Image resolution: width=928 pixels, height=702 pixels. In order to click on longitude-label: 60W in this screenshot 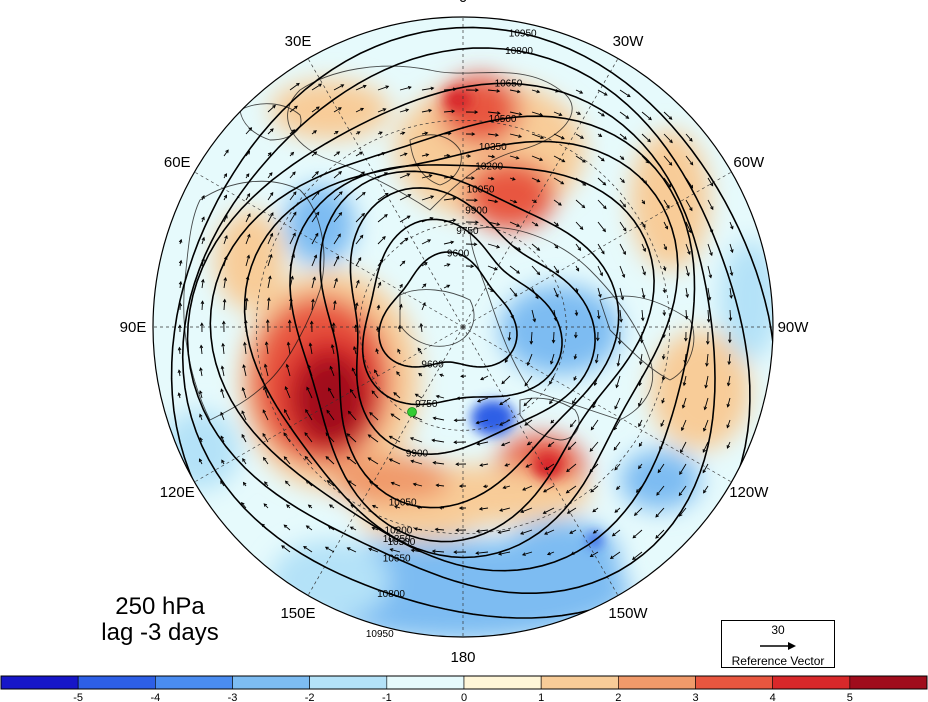, I will do `click(749, 162)`.